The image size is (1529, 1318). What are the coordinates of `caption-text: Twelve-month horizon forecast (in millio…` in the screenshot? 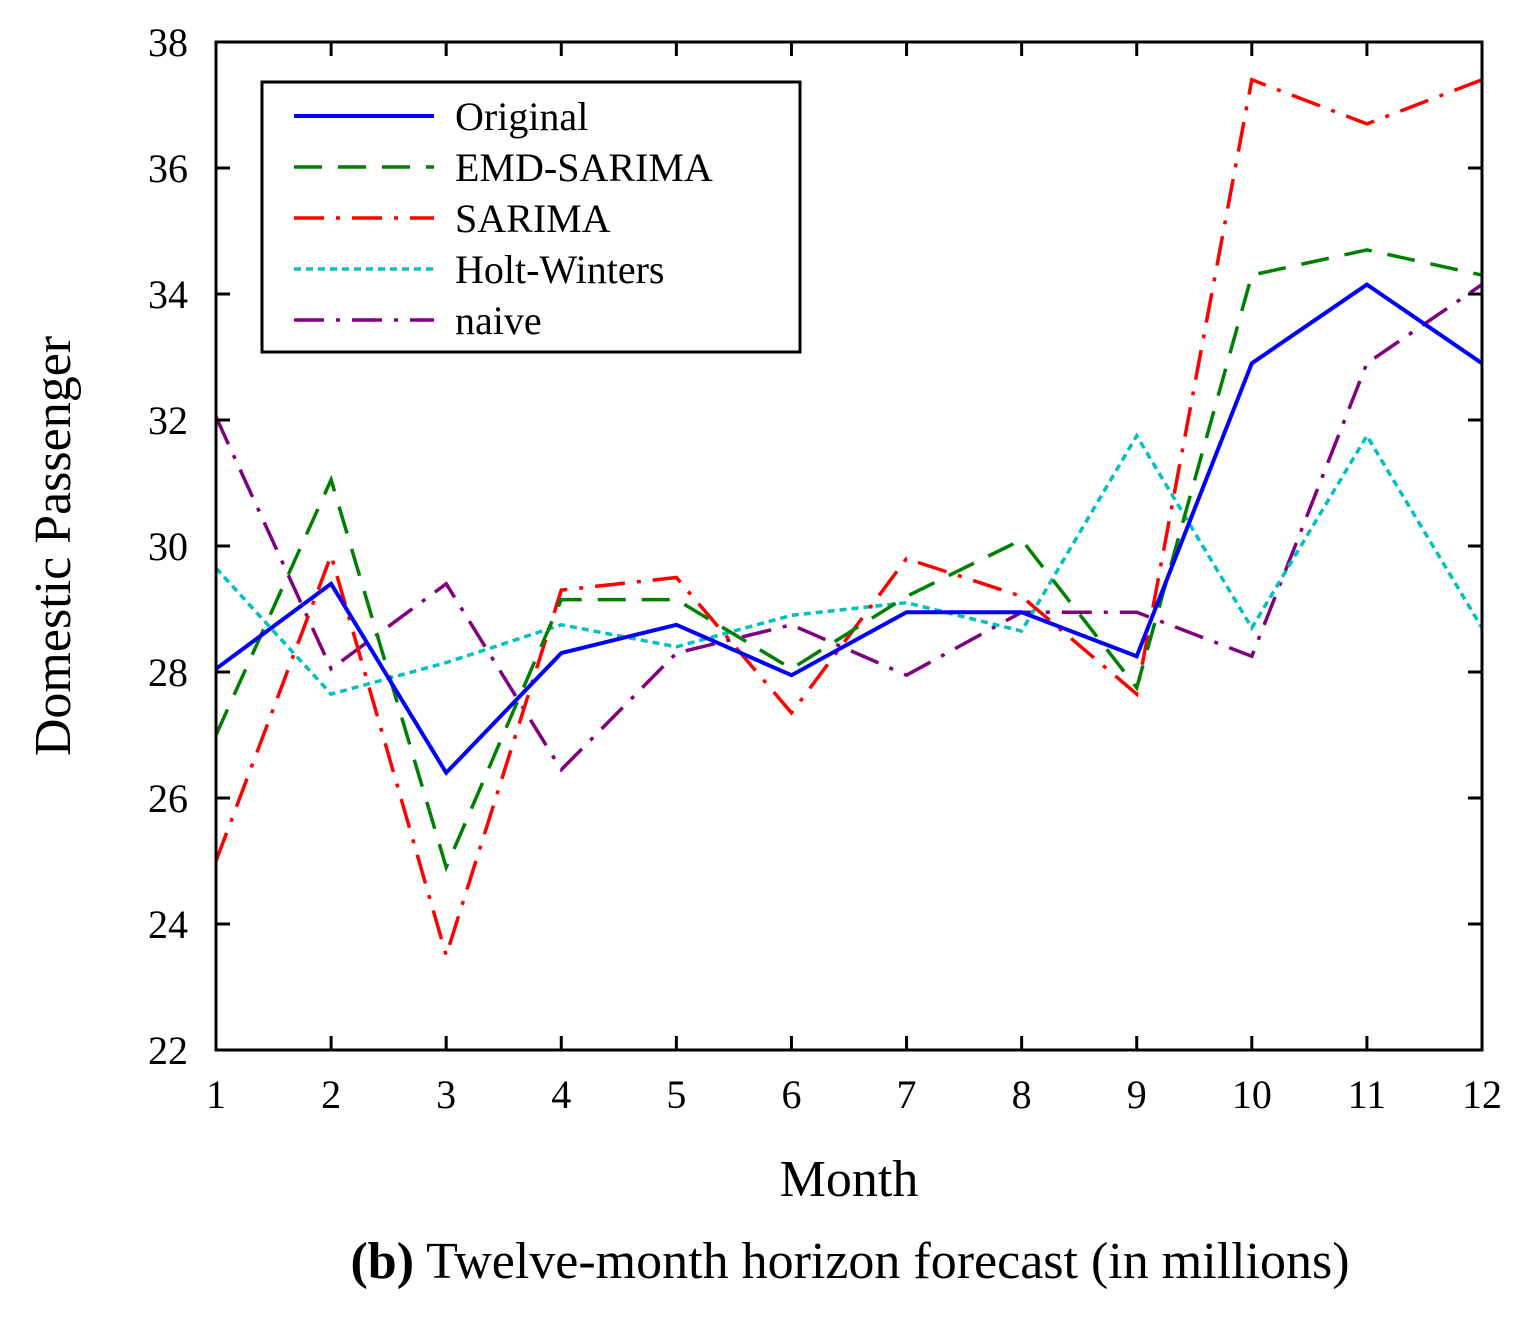 It's located at (882, 1261).